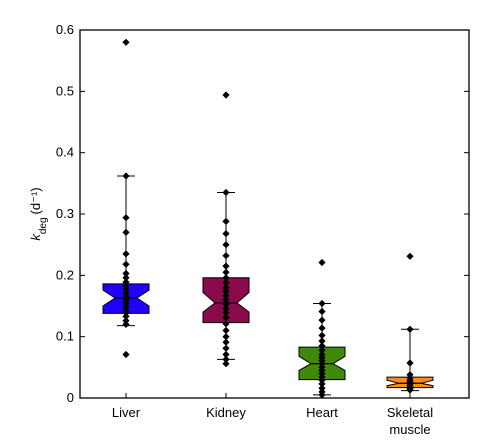 The height and width of the screenshot is (447, 488). I want to click on y-axis-label-sub: deg, so click(43, 225).